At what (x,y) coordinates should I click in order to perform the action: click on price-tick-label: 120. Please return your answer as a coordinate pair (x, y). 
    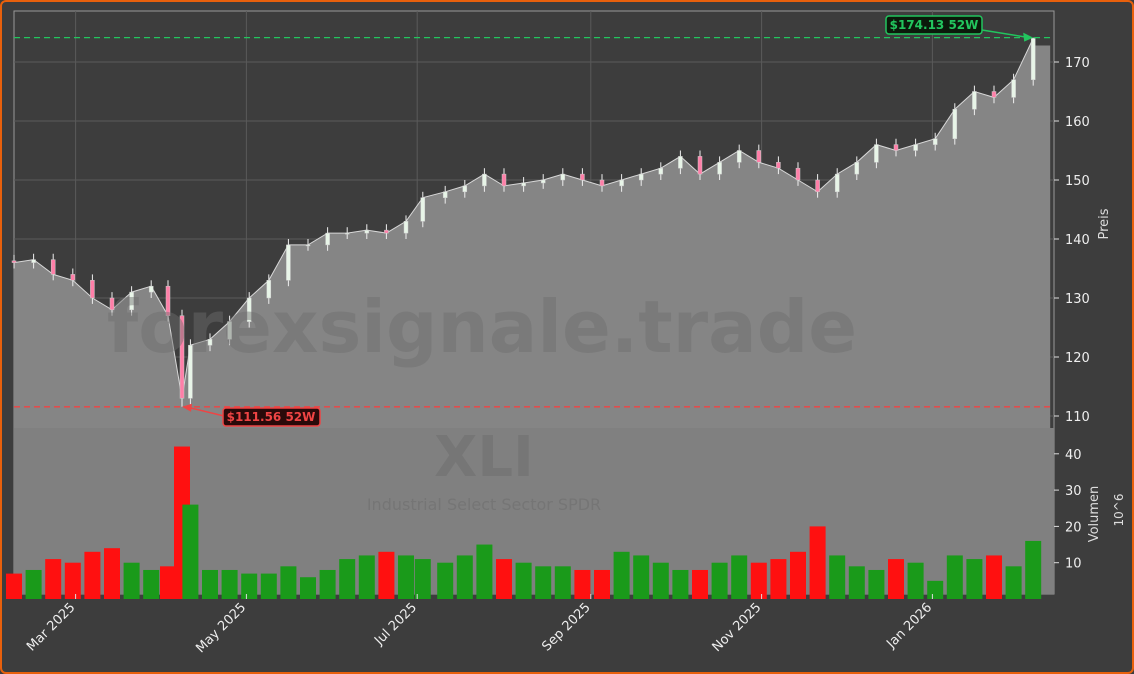
    Looking at the image, I should click on (1077, 358).